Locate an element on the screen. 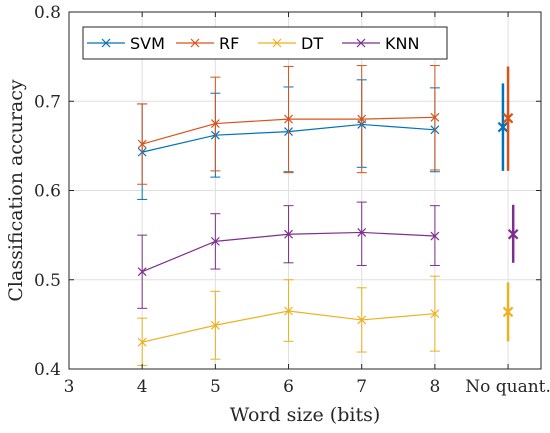 This screenshot has height=433, width=550. legend: SVM RF DT KNN is located at coordinates (265, 43).